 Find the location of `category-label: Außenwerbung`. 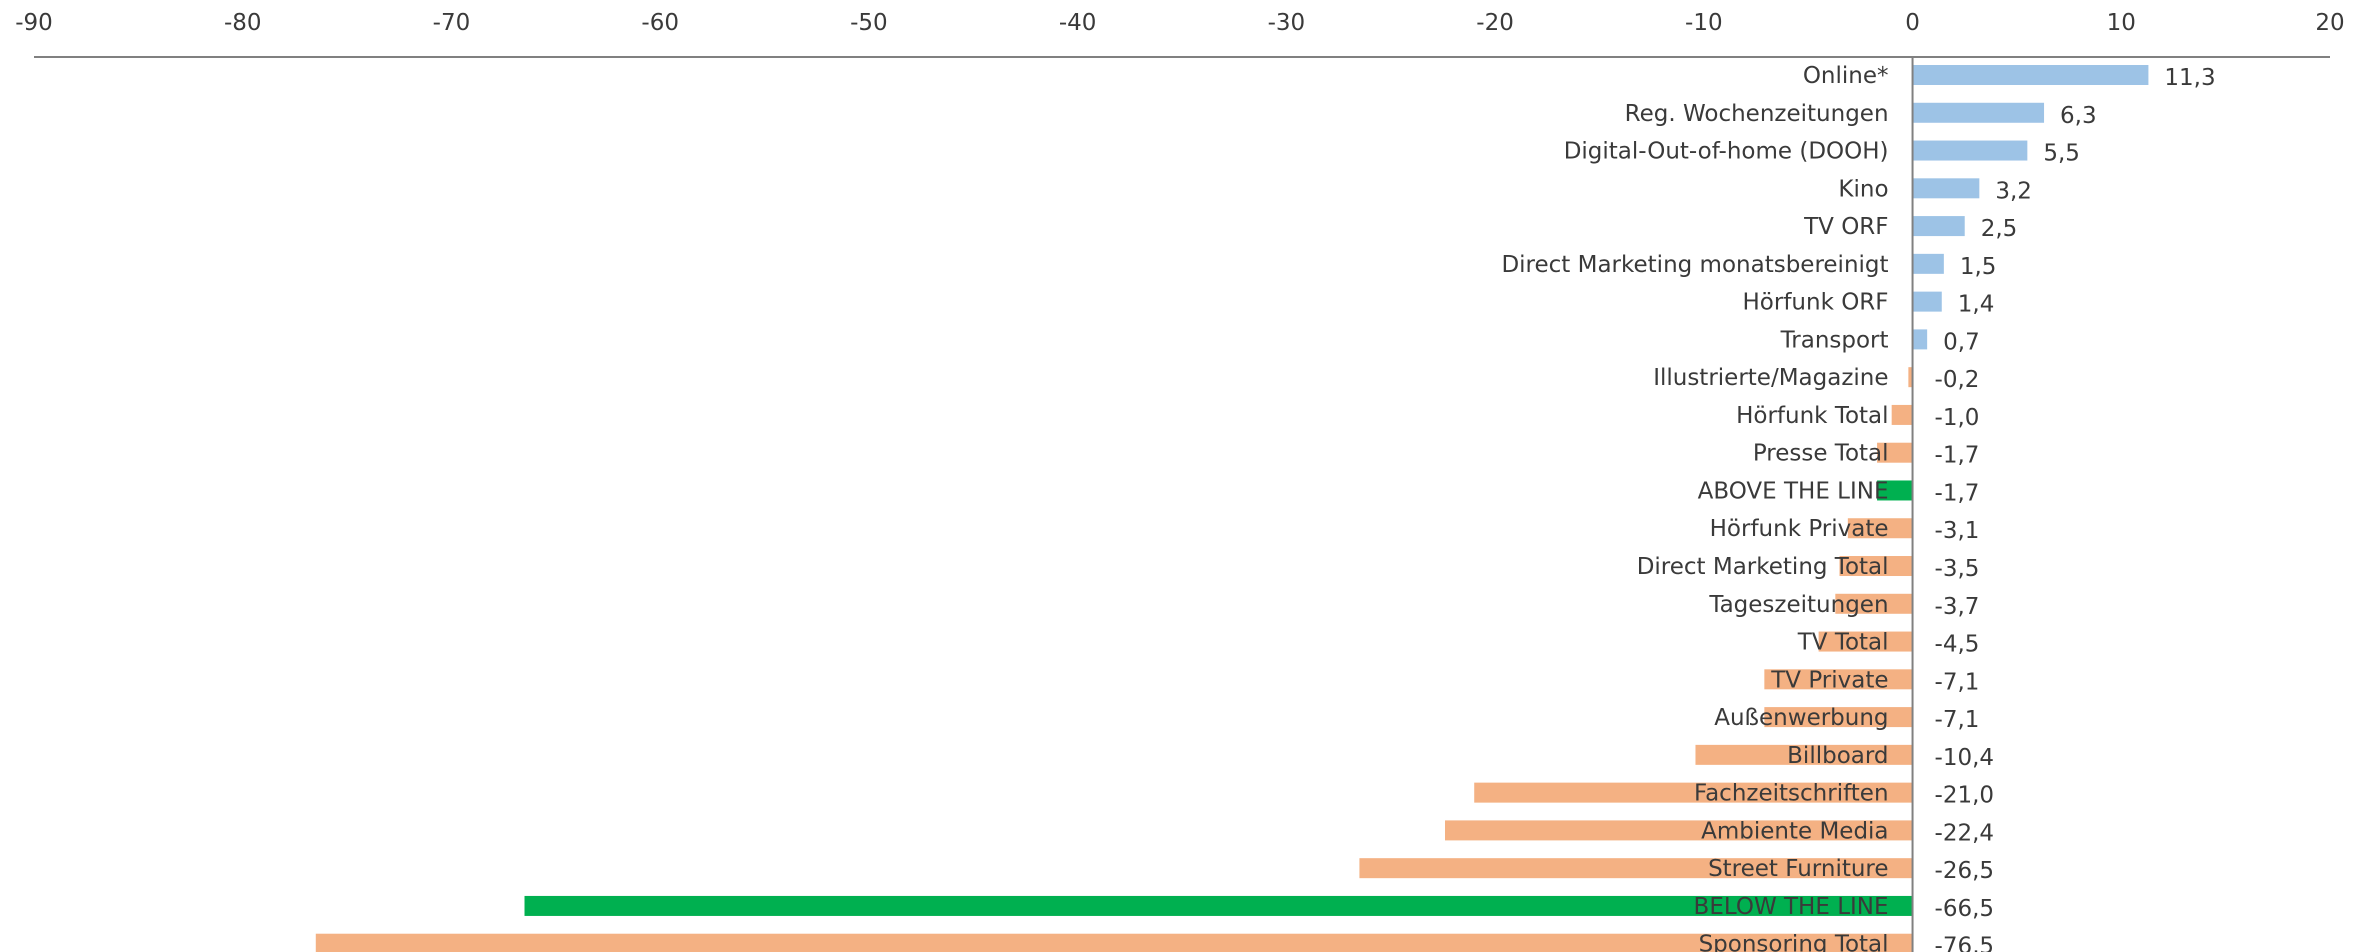

category-label: Außenwerbung is located at coordinates (1801, 718).